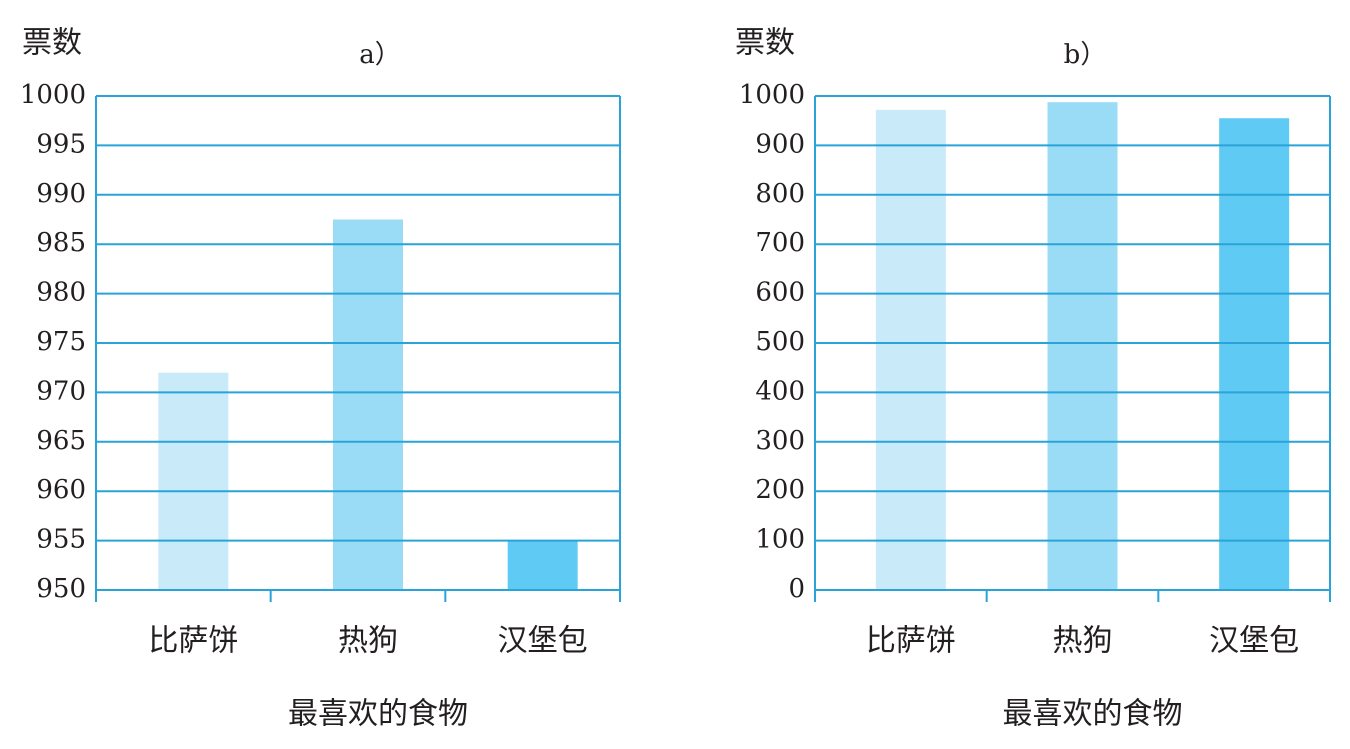  I want to click on y-tick-label: 700, so click(780, 243).